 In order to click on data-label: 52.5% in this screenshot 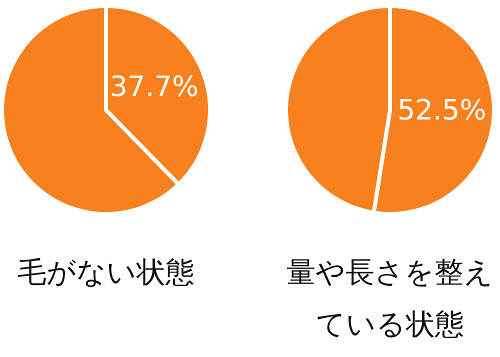, I will do `click(441, 110)`.